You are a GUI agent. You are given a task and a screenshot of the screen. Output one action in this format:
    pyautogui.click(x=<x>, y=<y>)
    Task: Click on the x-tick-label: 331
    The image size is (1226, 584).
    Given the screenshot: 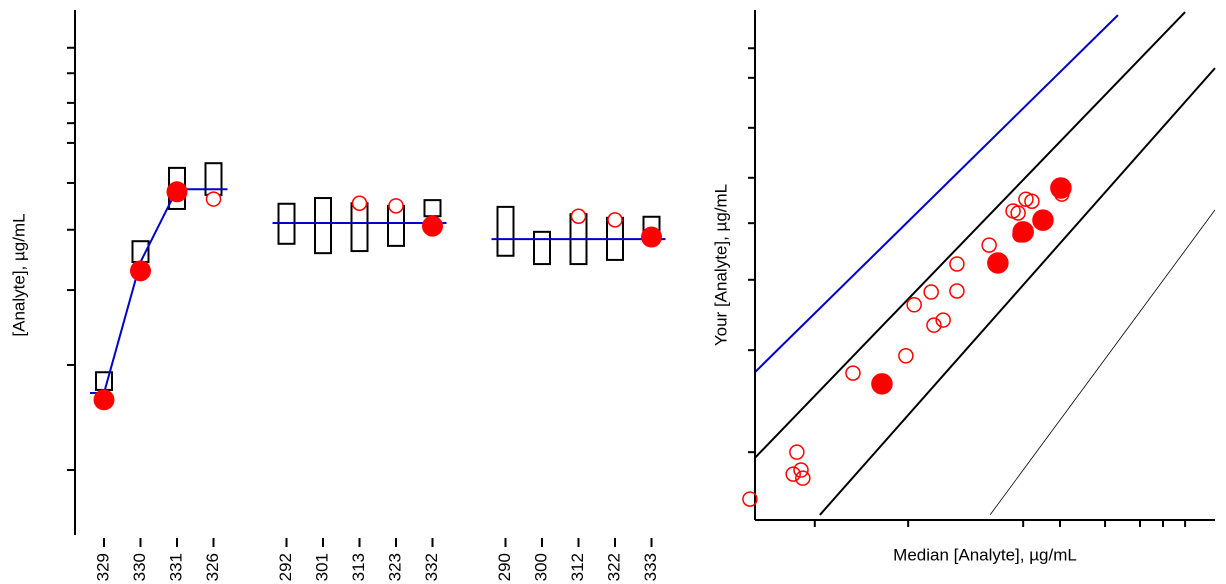 What is the action you would take?
    pyautogui.click(x=175, y=567)
    